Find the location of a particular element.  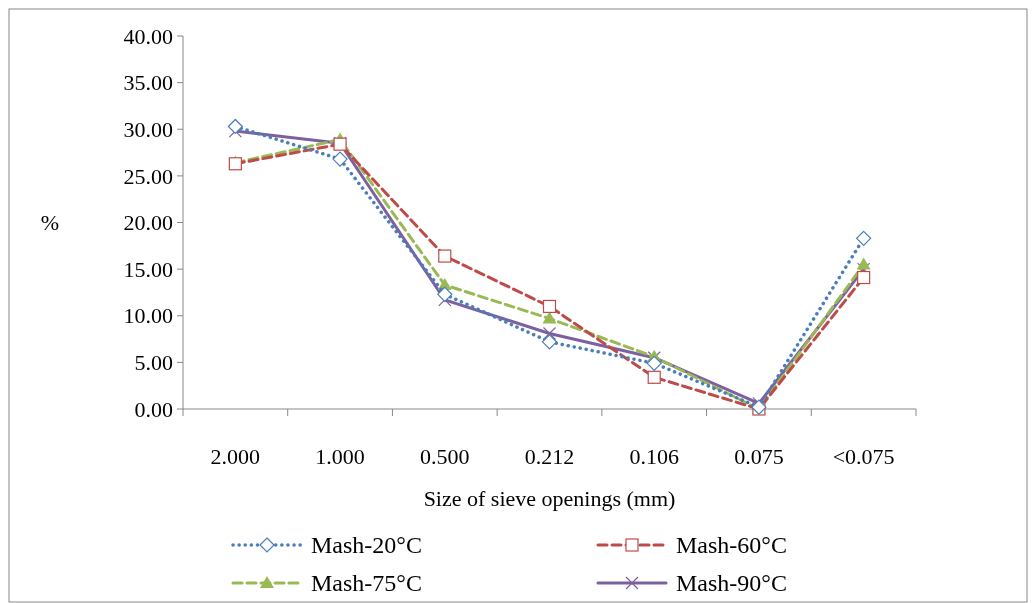

y-tick-label: 20.00 is located at coordinates (148, 223).